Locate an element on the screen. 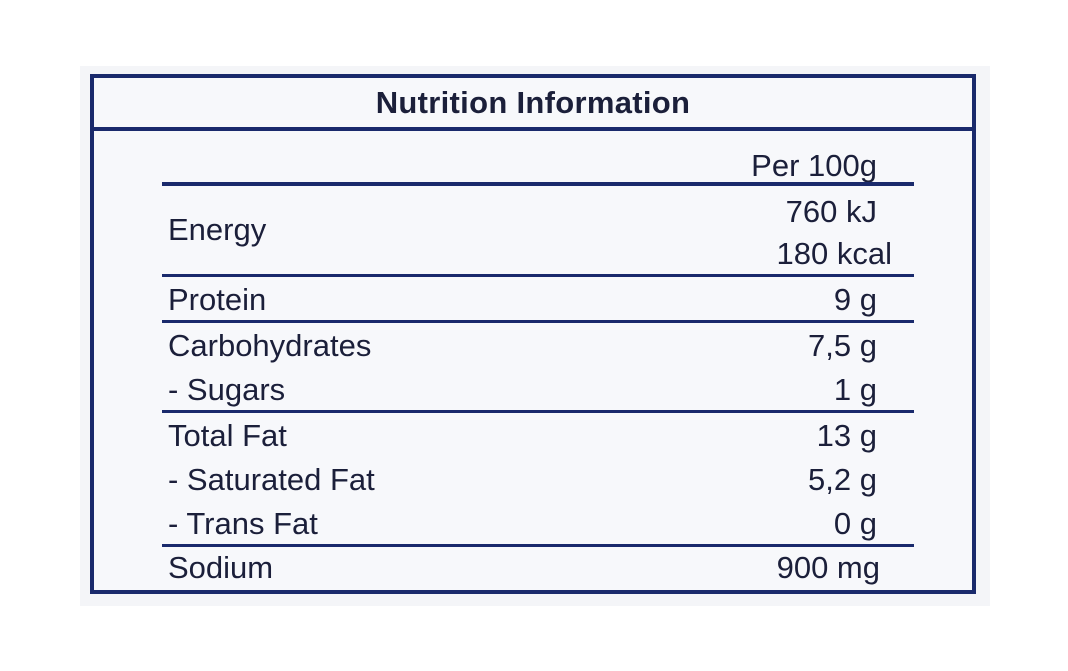  row-value-energy-kj: 760 kJ is located at coordinates (831, 211).